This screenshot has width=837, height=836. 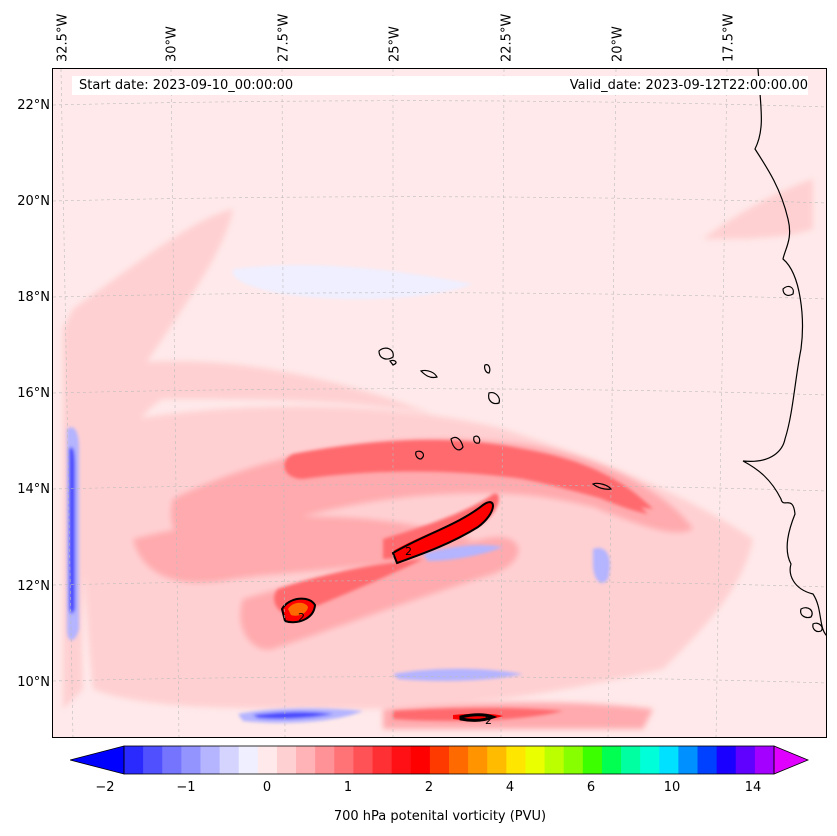 I want to click on lat-label: 10°N, so click(x=33, y=682).